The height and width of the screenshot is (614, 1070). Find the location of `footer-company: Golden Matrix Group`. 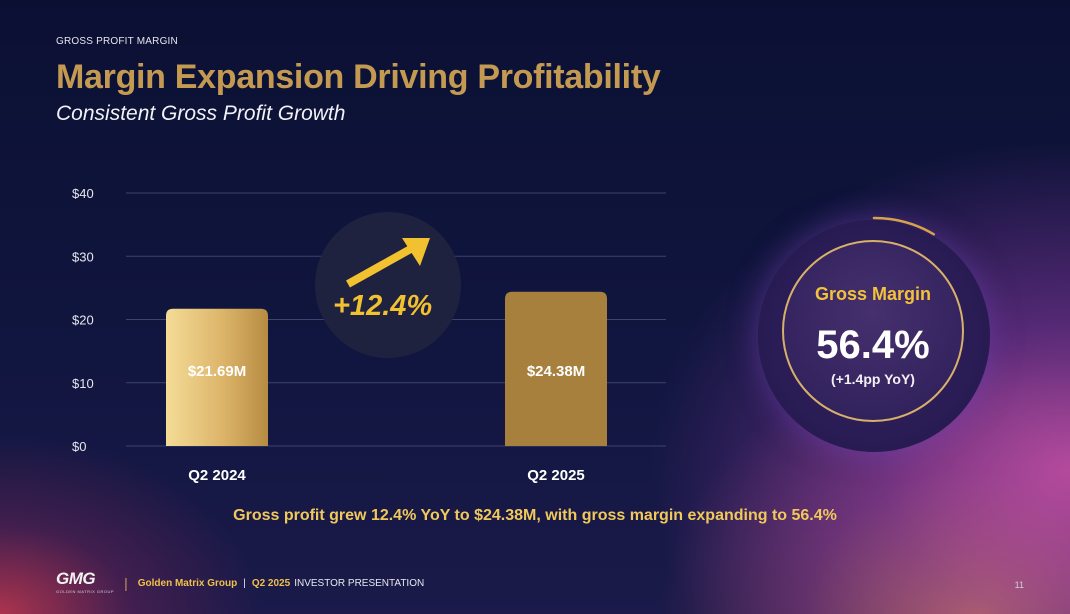

footer-company: Golden Matrix Group is located at coordinates (187, 583).